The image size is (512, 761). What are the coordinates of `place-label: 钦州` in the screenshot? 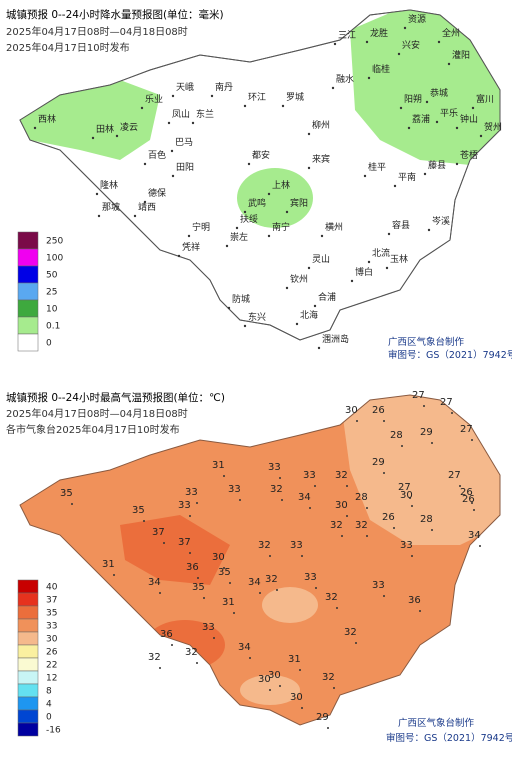 It's located at (299, 279).